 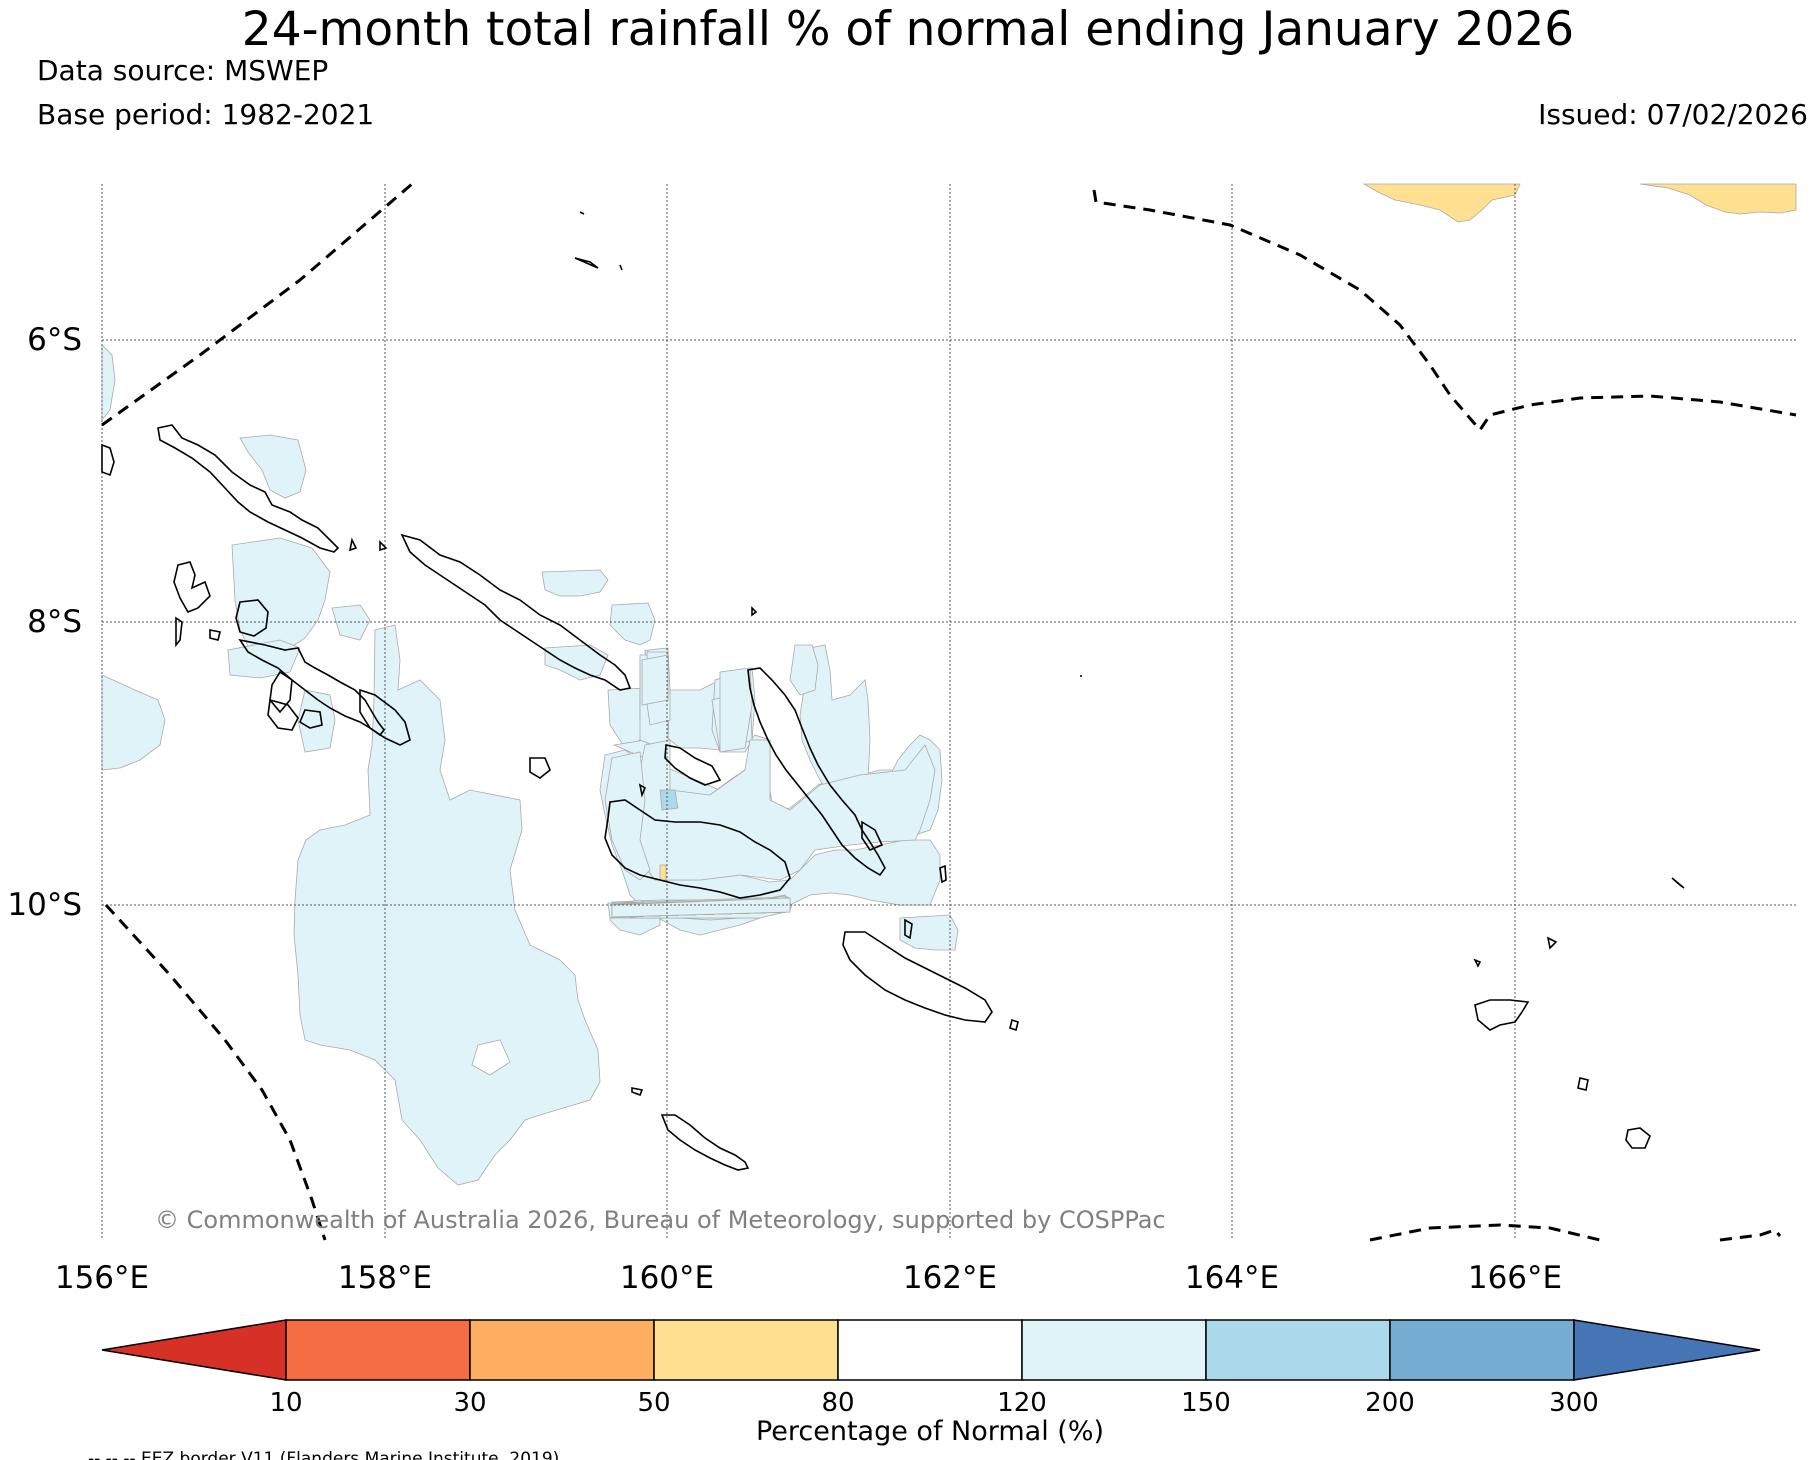 I want to click on island-nendo, so click(x=1502, y=1015).